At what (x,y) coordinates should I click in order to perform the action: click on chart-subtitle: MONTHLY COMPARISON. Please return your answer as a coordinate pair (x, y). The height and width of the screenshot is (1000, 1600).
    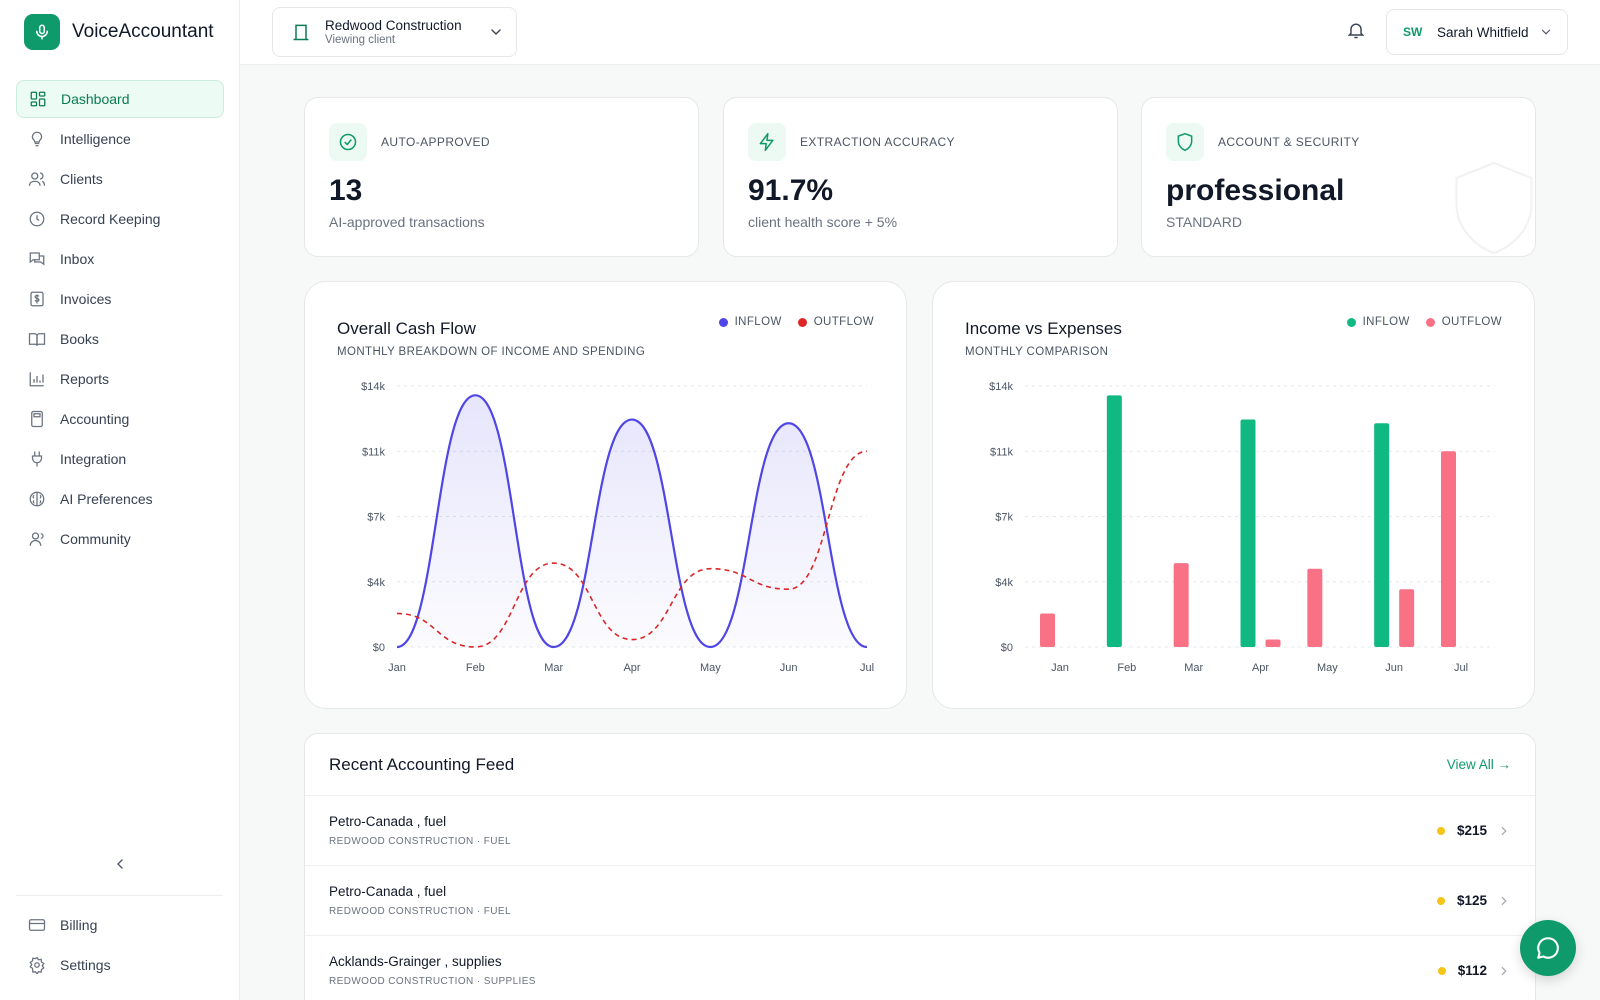
    Looking at the image, I should click on (1037, 352).